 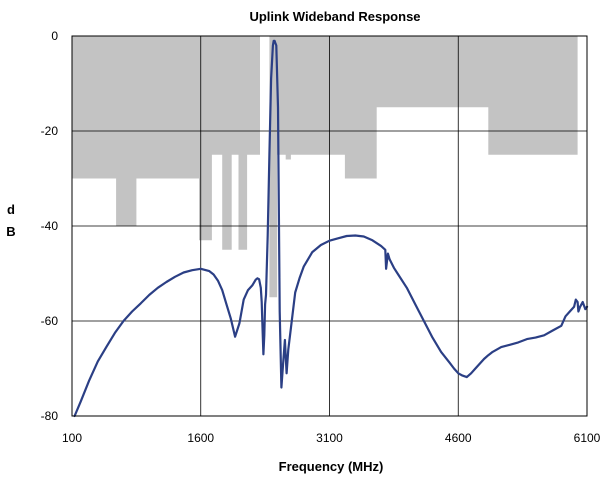 I want to click on y-tick-labels: 0 -20 -40 -60 -80, so click(x=50, y=226).